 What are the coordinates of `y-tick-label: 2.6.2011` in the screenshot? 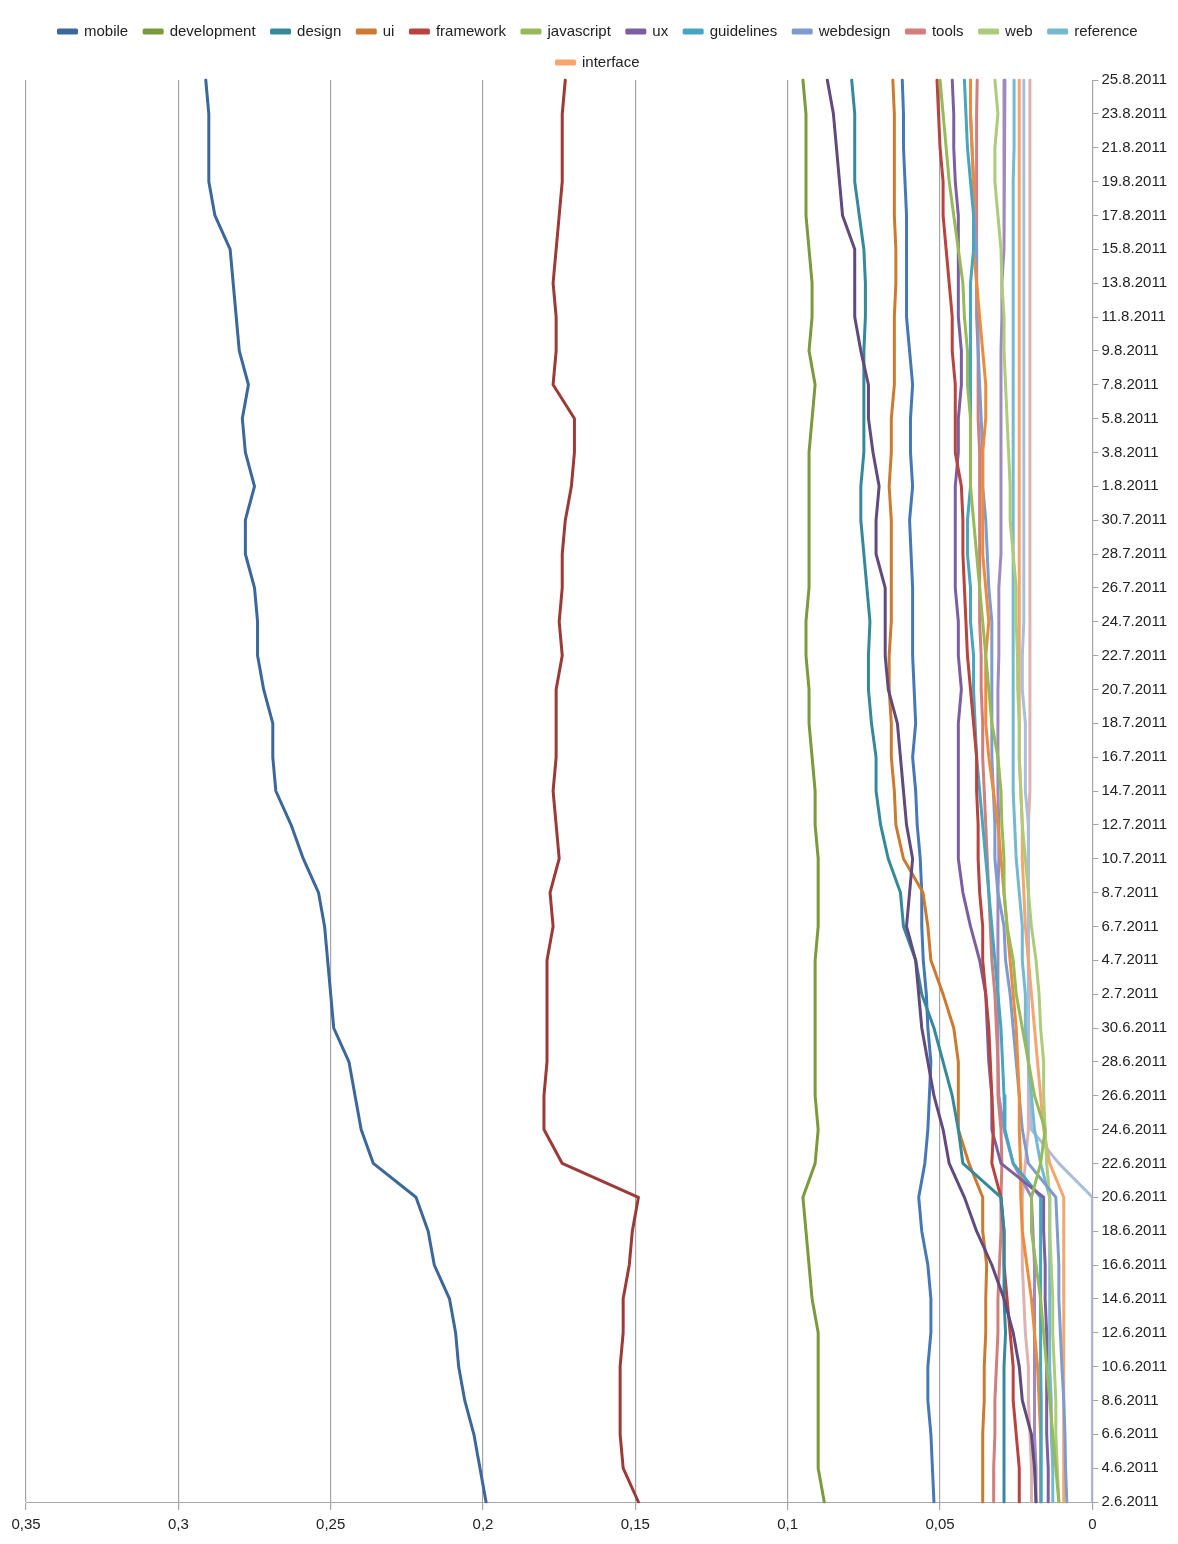 It's located at (1130, 1501).